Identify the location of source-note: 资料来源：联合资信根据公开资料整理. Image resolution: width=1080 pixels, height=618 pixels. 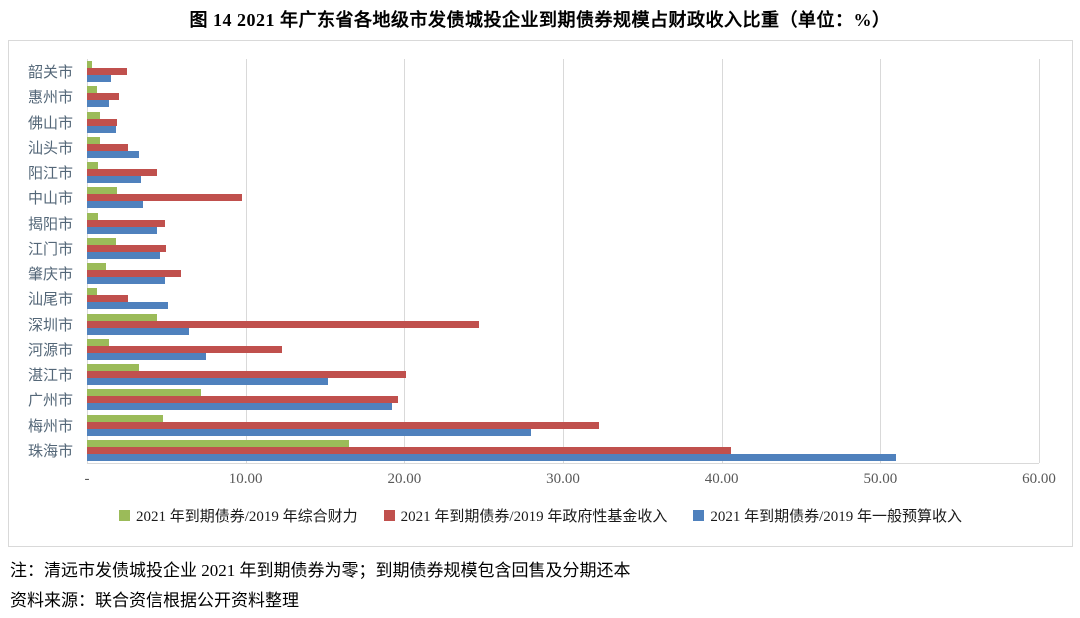
(154, 600).